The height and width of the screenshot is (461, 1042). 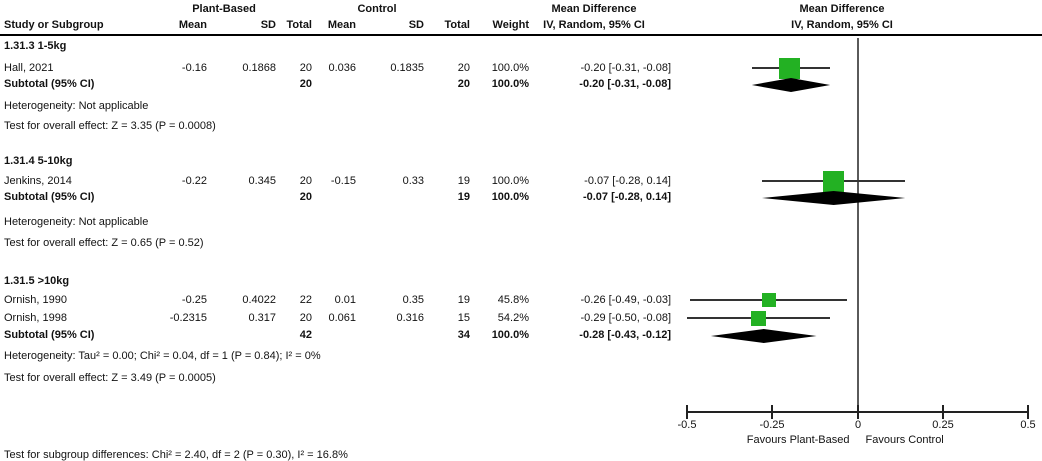 I want to click on subtotal-control-total: 20, so click(x=463, y=84).